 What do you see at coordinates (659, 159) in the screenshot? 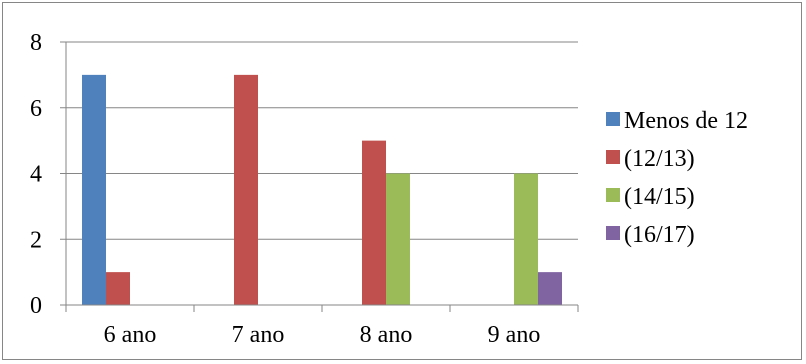
I see `legend-label-1: (12/13)` at bounding box center [659, 159].